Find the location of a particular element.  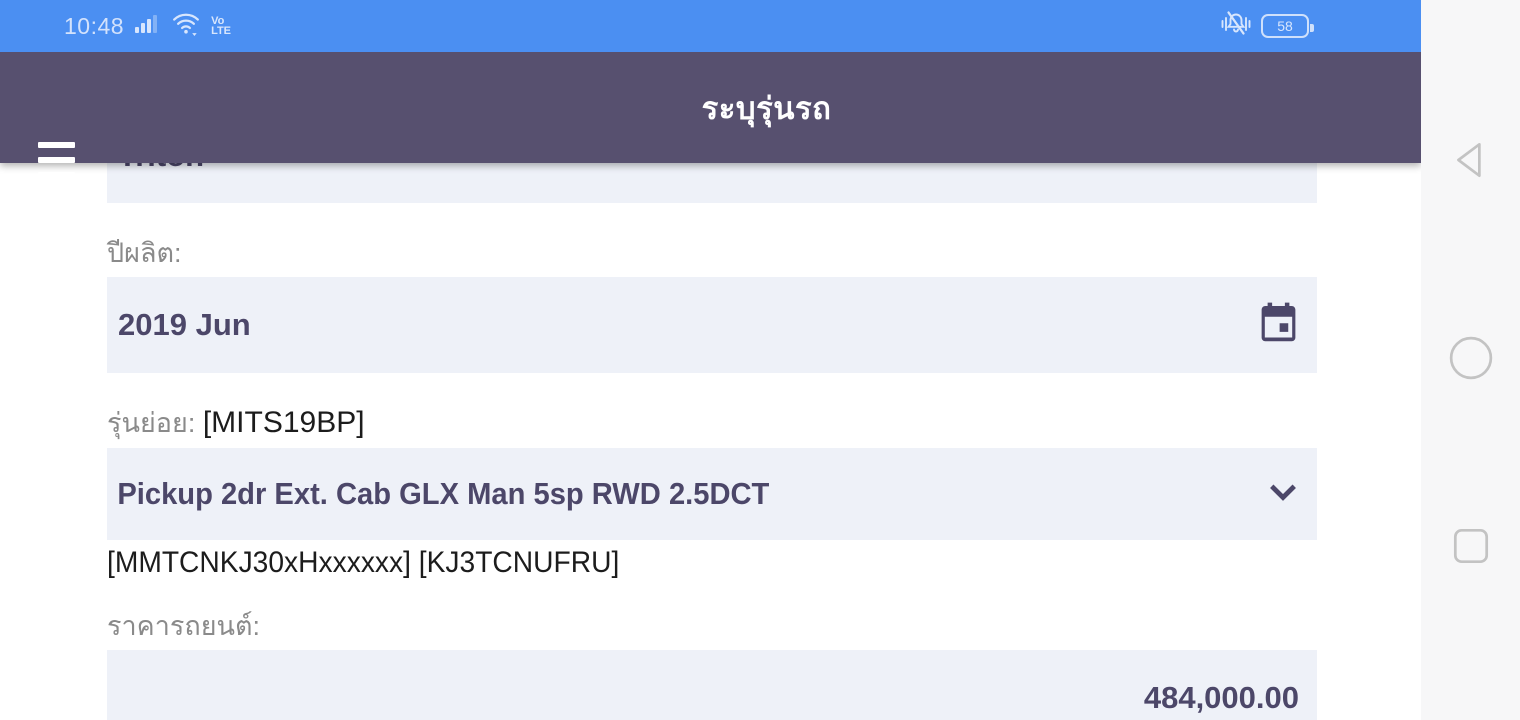

battery-icon: 58 is located at coordinates (1287, 26).